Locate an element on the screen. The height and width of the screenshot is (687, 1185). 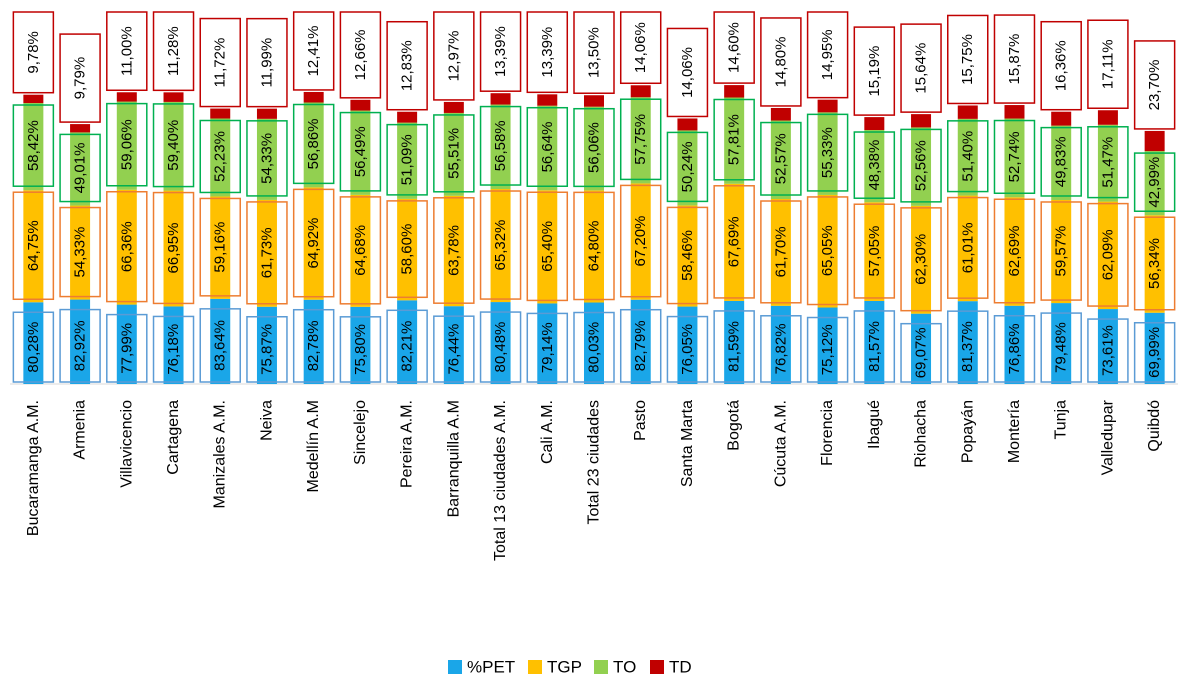
data-label-pet-armenia: 82,92% is located at coordinates (80, 345).